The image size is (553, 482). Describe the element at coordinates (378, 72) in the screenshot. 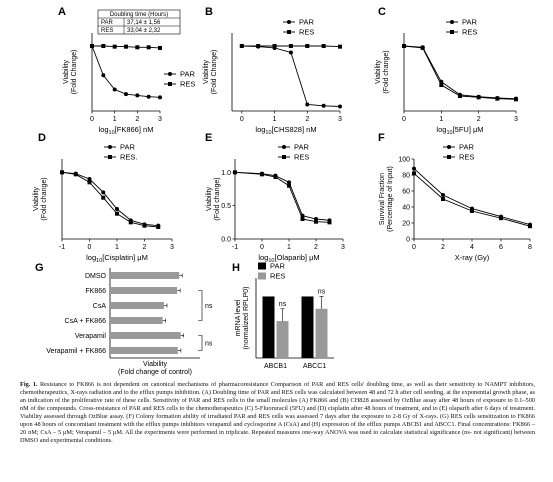

I see `c-ylabel-line-0: Viability` at that location.